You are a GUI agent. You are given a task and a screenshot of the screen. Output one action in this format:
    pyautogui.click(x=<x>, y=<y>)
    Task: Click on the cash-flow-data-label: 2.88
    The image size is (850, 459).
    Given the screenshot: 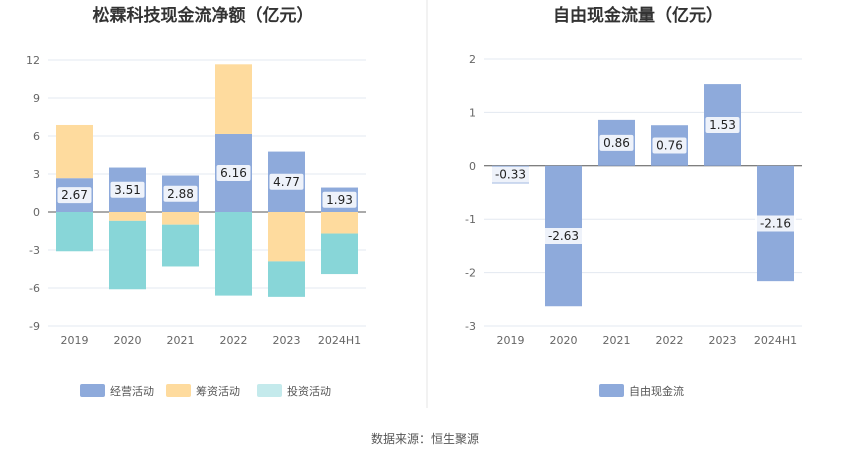 What is the action you would take?
    pyautogui.click(x=180, y=194)
    